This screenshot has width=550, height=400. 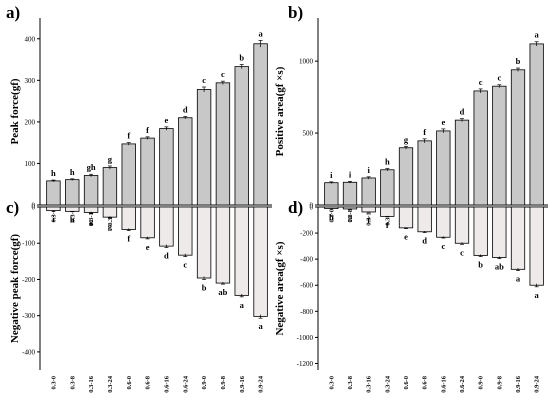 I want to click on x-tick-label: 0.6-8, so click(x=425, y=382).